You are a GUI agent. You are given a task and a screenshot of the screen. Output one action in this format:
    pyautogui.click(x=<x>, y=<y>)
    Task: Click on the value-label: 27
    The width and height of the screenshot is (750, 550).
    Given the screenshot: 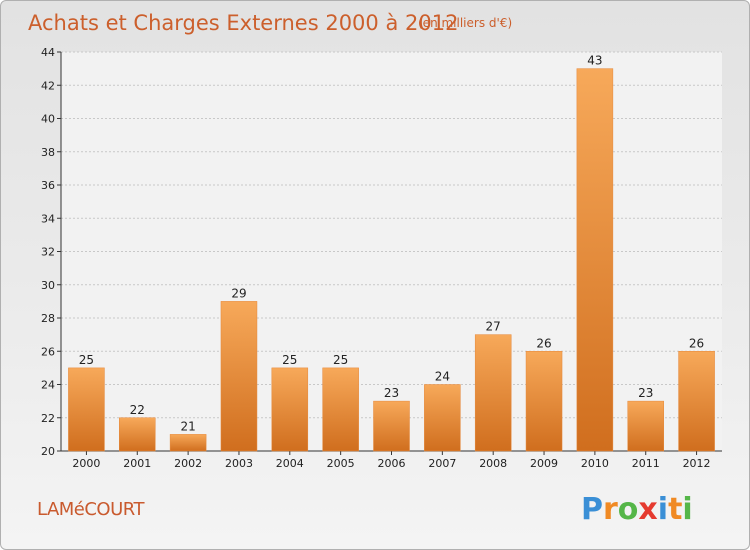 What is the action you would take?
    pyautogui.click(x=493, y=327)
    